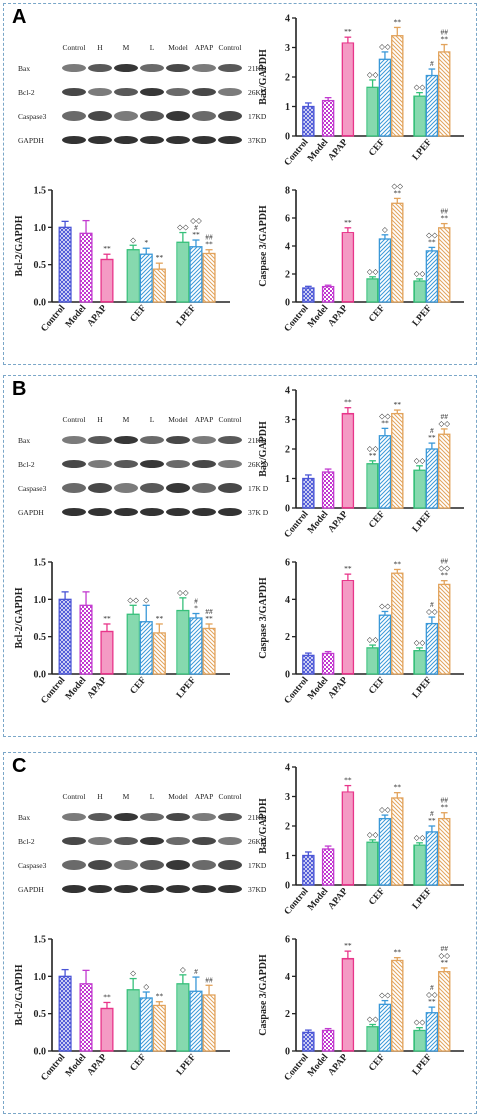  What do you see at coordinates (258, 512) in the screenshot?
I see `band-kd: 37K D` at bounding box center [258, 512].